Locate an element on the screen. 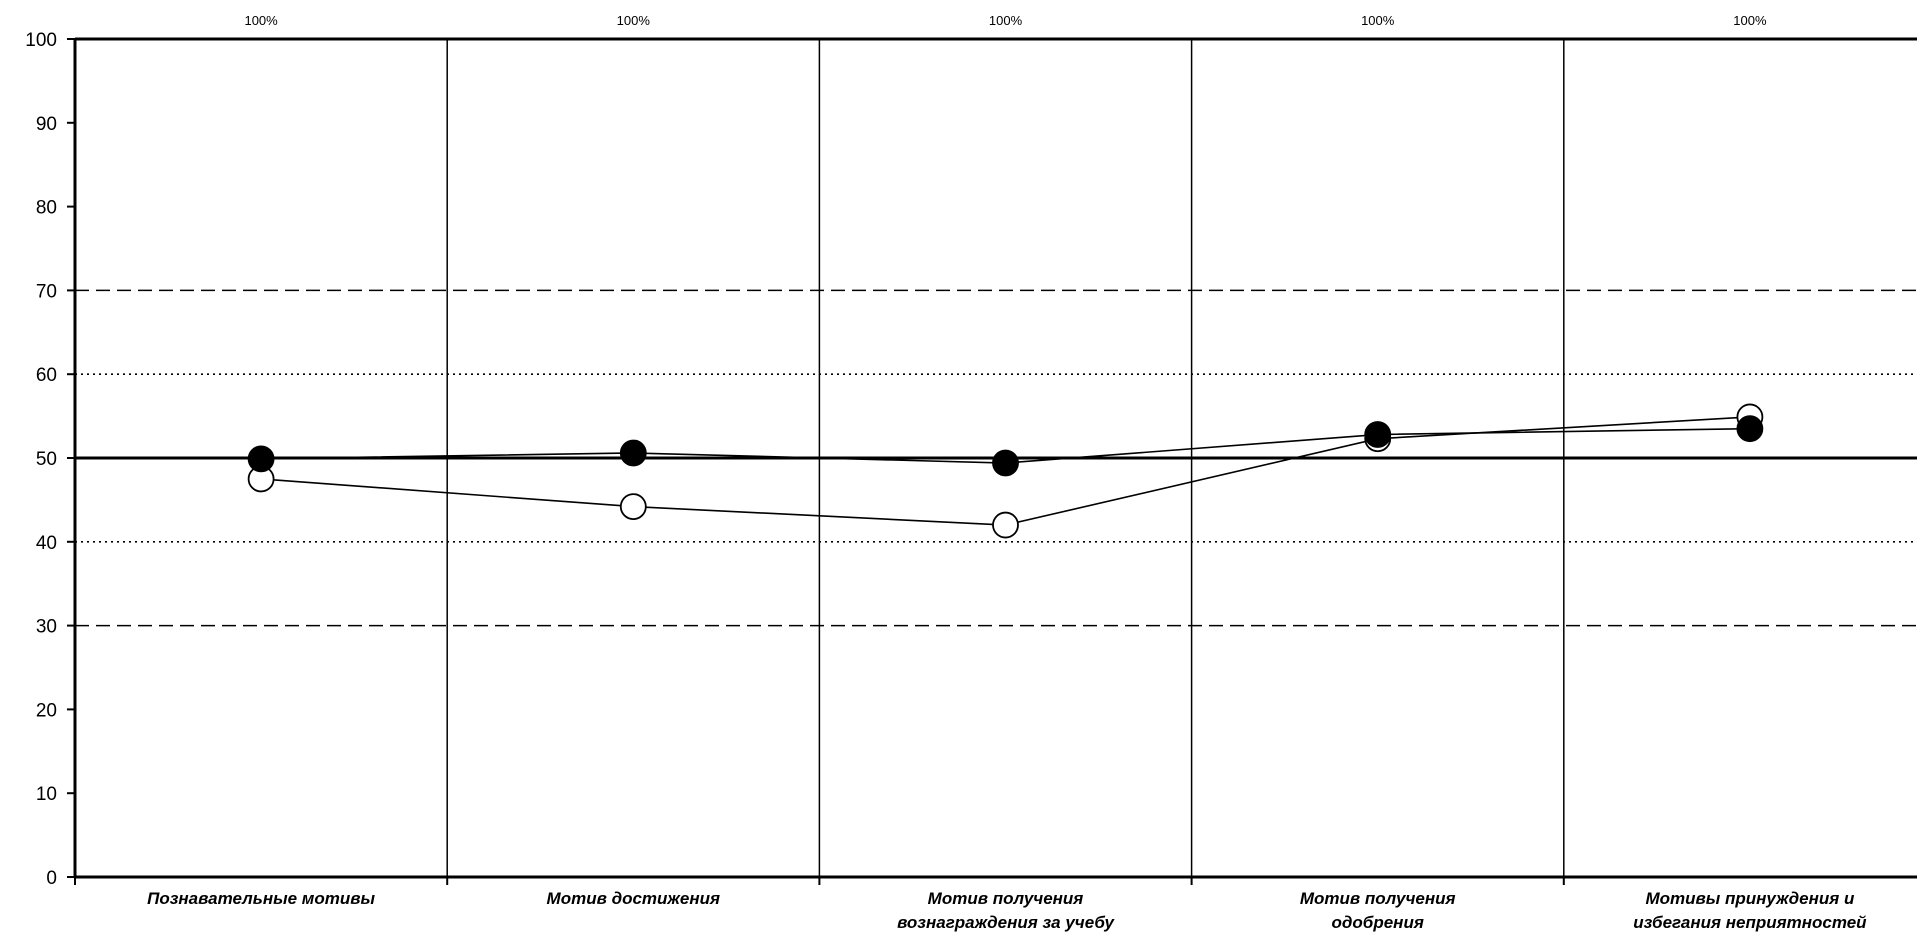  y-tick-label: 100 is located at coordinates (41, 40).